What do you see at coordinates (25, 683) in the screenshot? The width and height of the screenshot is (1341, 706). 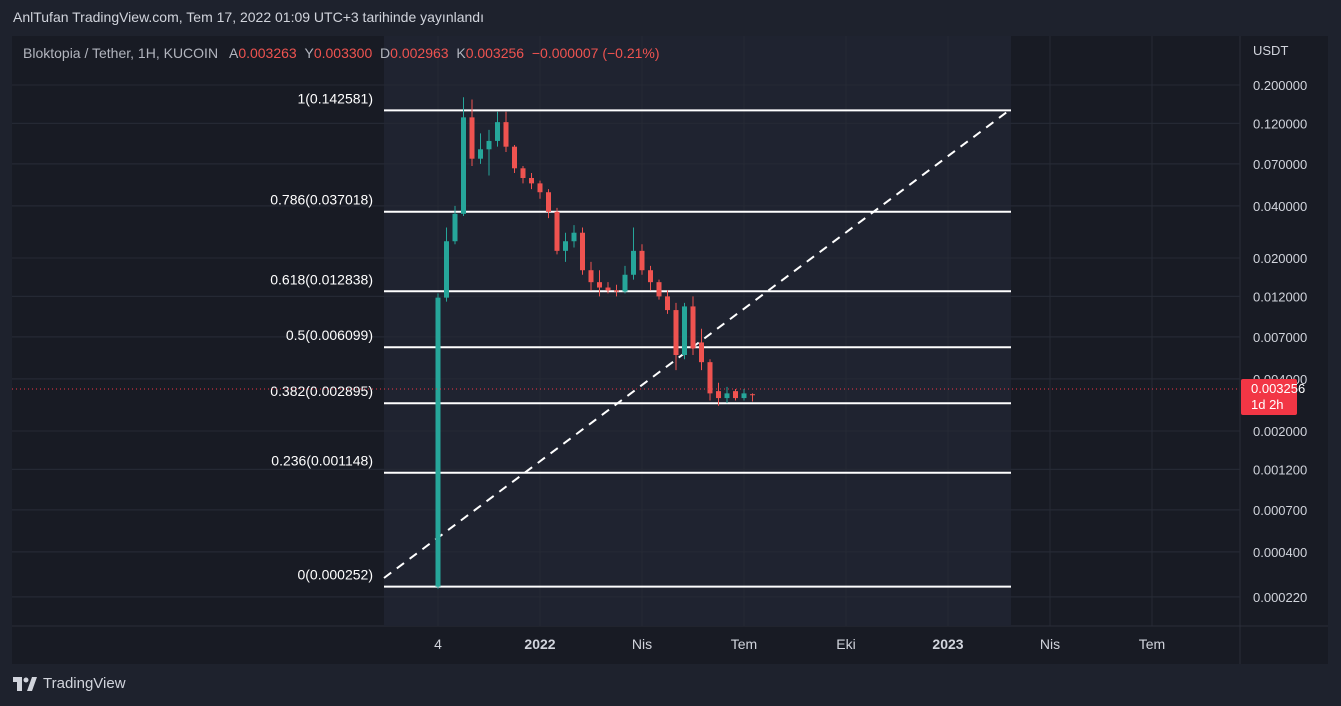 I see `tradingview-logo-icon` at bounding box center [25, 683].